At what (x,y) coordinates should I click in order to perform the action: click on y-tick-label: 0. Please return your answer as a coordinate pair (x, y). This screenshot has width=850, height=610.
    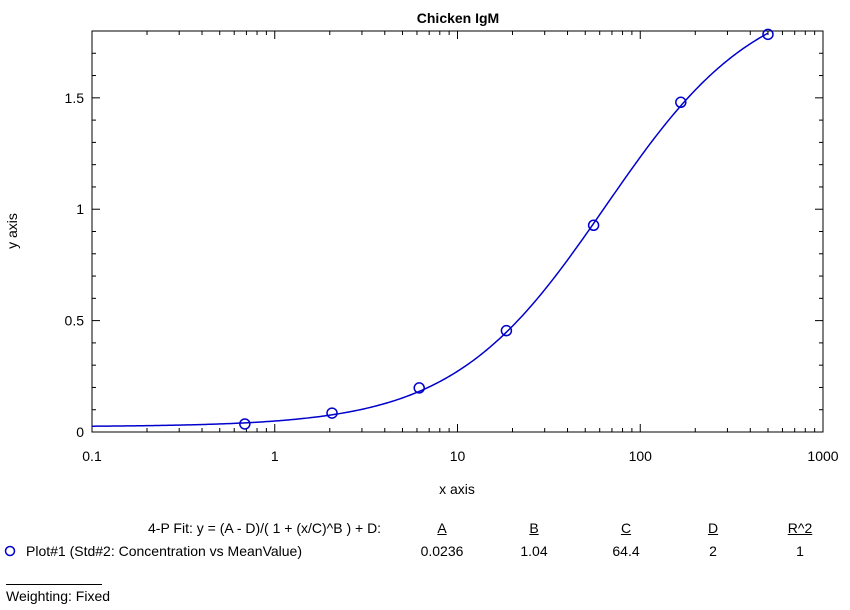
    Looking at the image, I should click on (80, 432).